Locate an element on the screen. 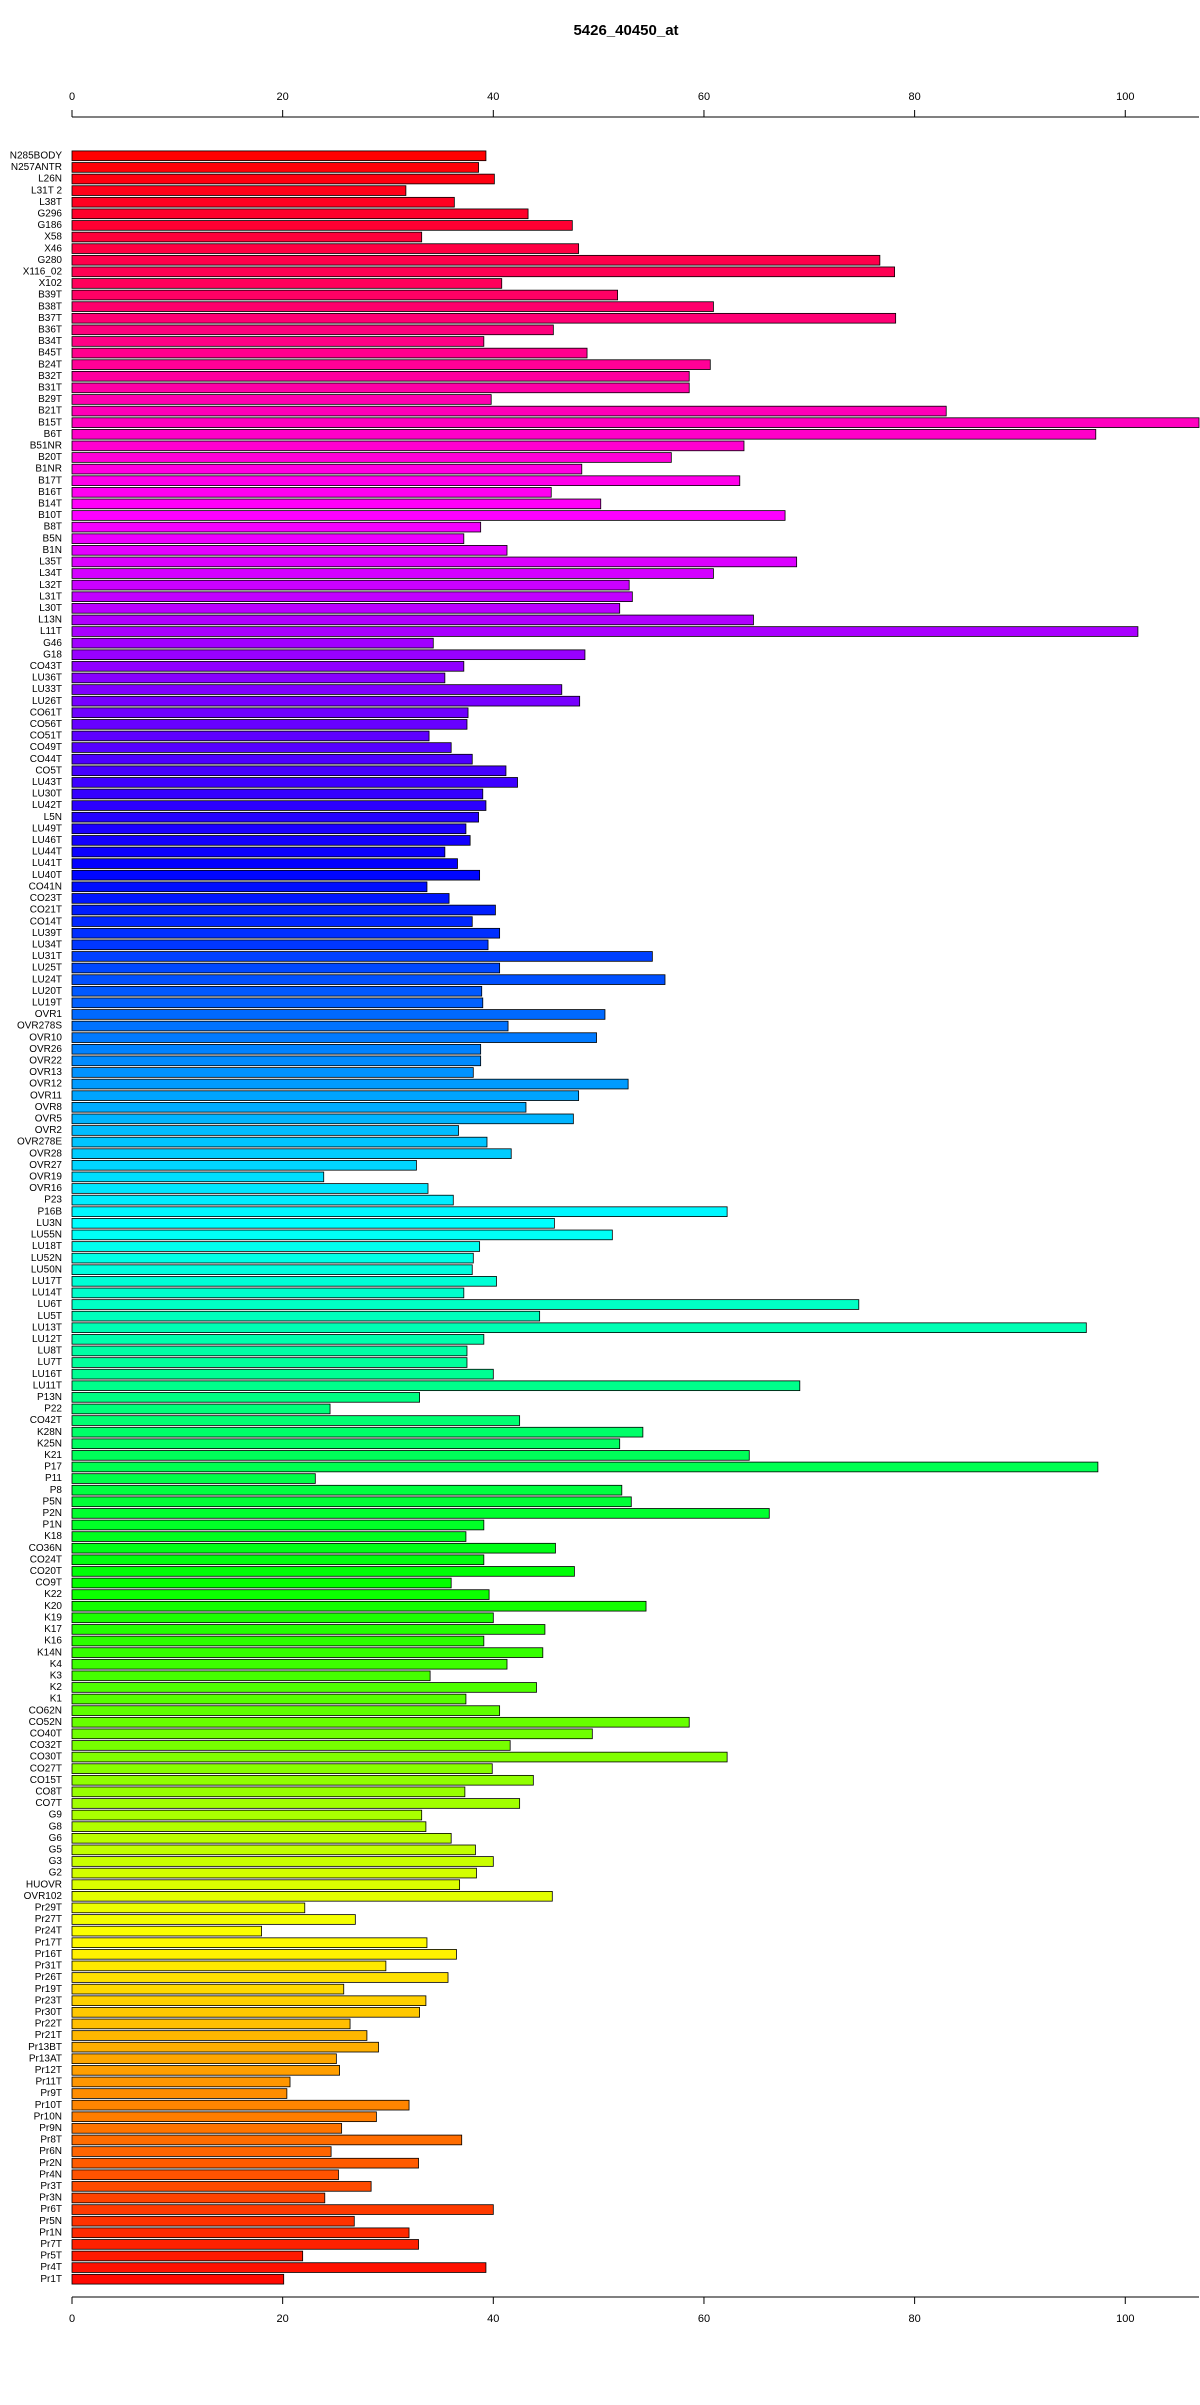  y-tick-label: CO14T is located at coordinates (46, 921).